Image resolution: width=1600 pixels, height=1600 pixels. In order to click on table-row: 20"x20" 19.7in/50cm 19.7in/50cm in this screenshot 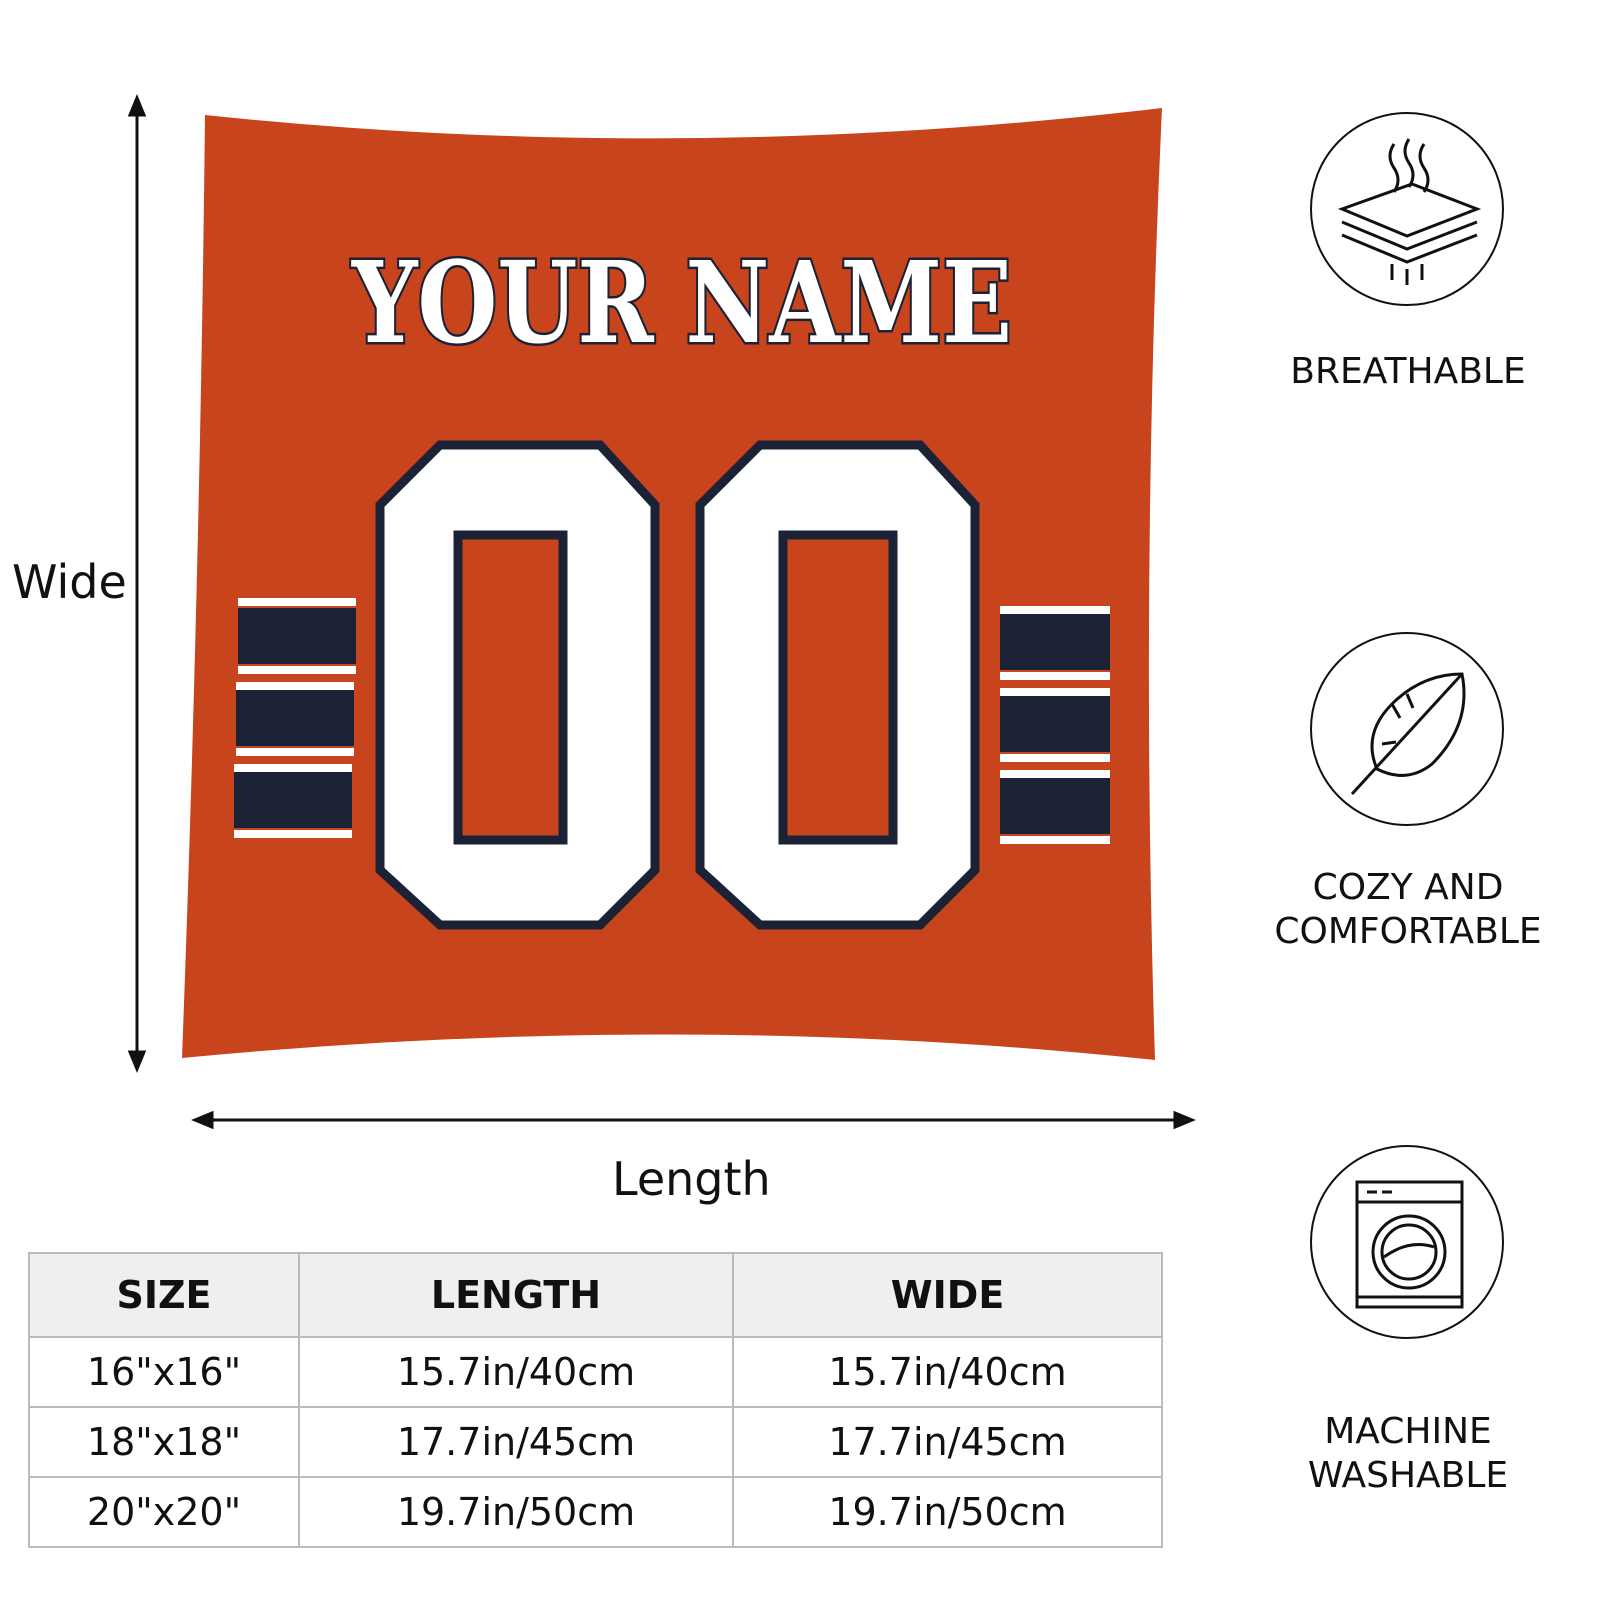, I will do `click(595, 1512)`.